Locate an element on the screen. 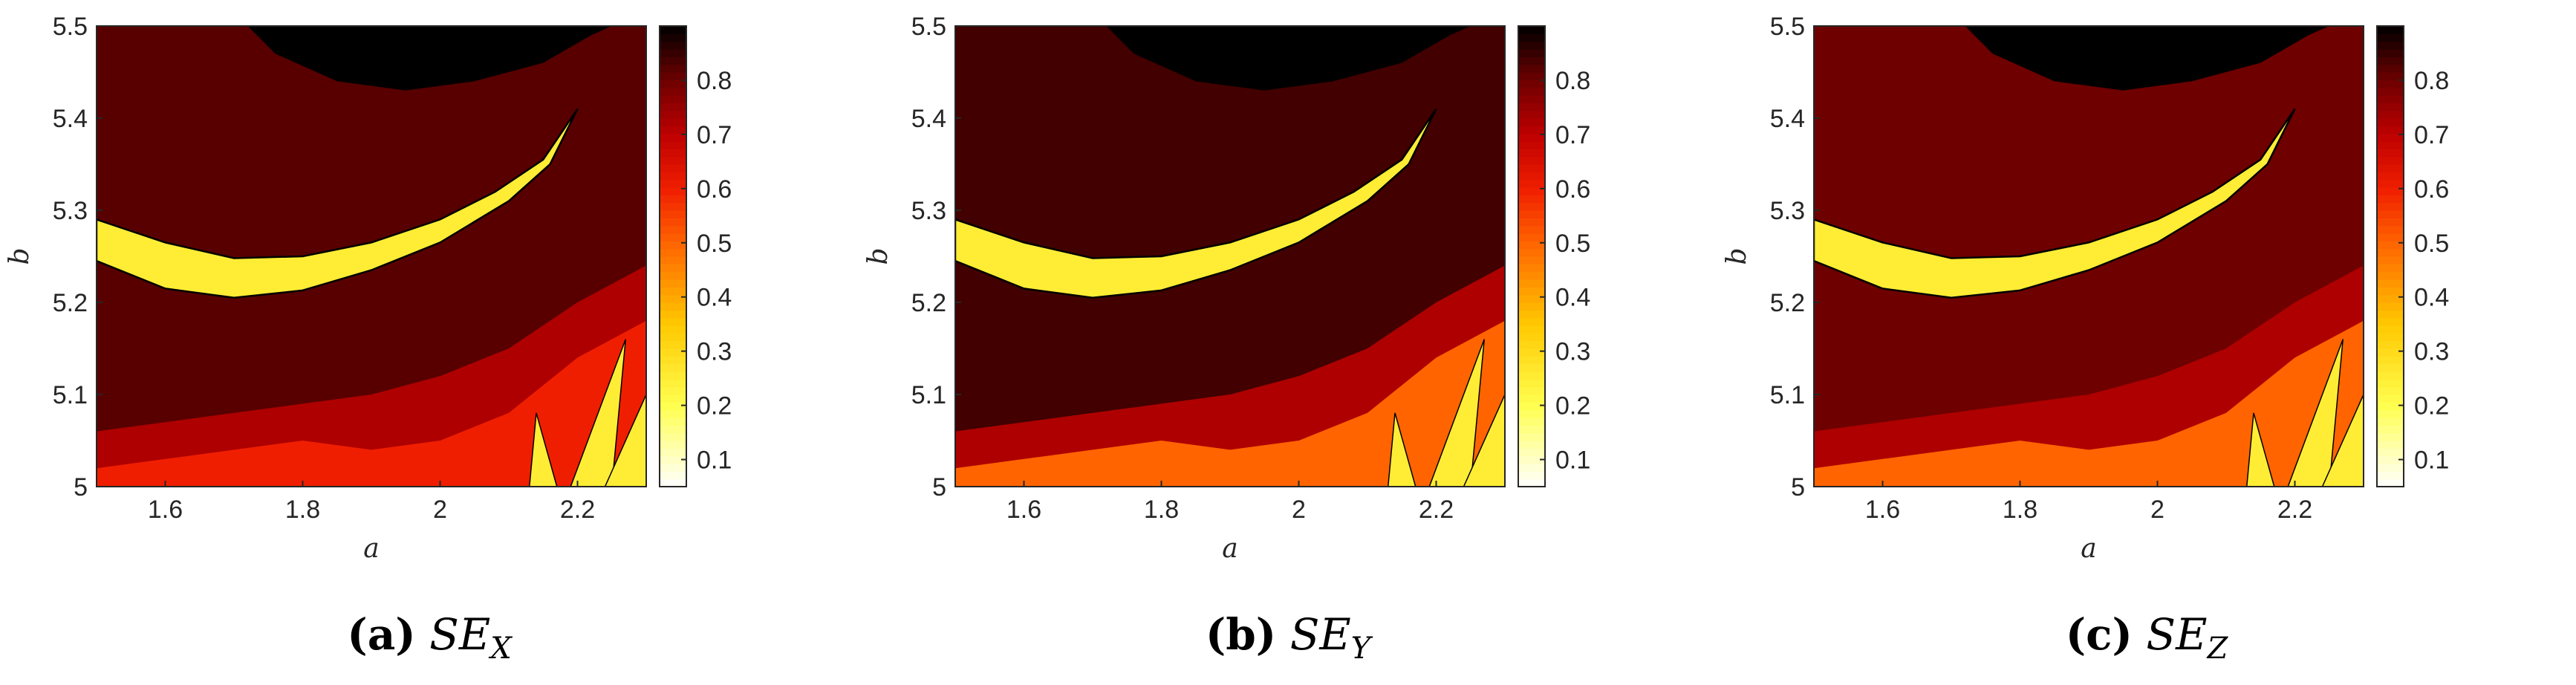 The height and width of the screenshot is (685, 2576). colorbar-tick-label-b-7: 0.8 is located at coordinates (1573, 81).